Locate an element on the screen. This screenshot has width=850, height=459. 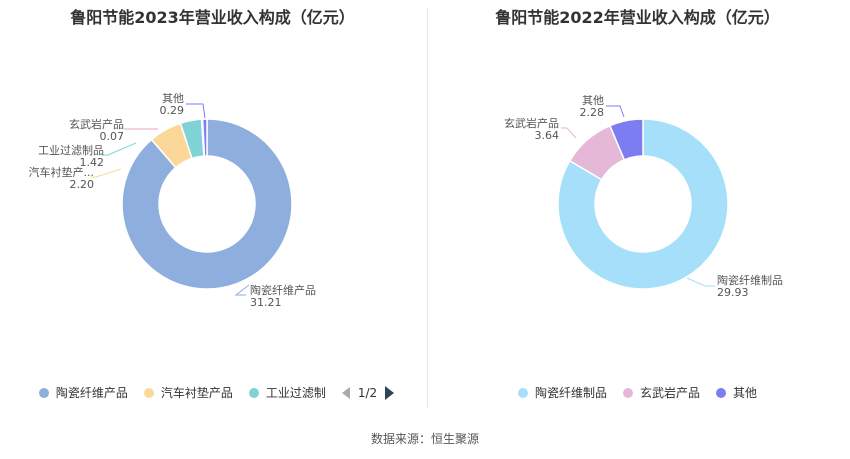
panel-divider is located at coordinates (427, 208).